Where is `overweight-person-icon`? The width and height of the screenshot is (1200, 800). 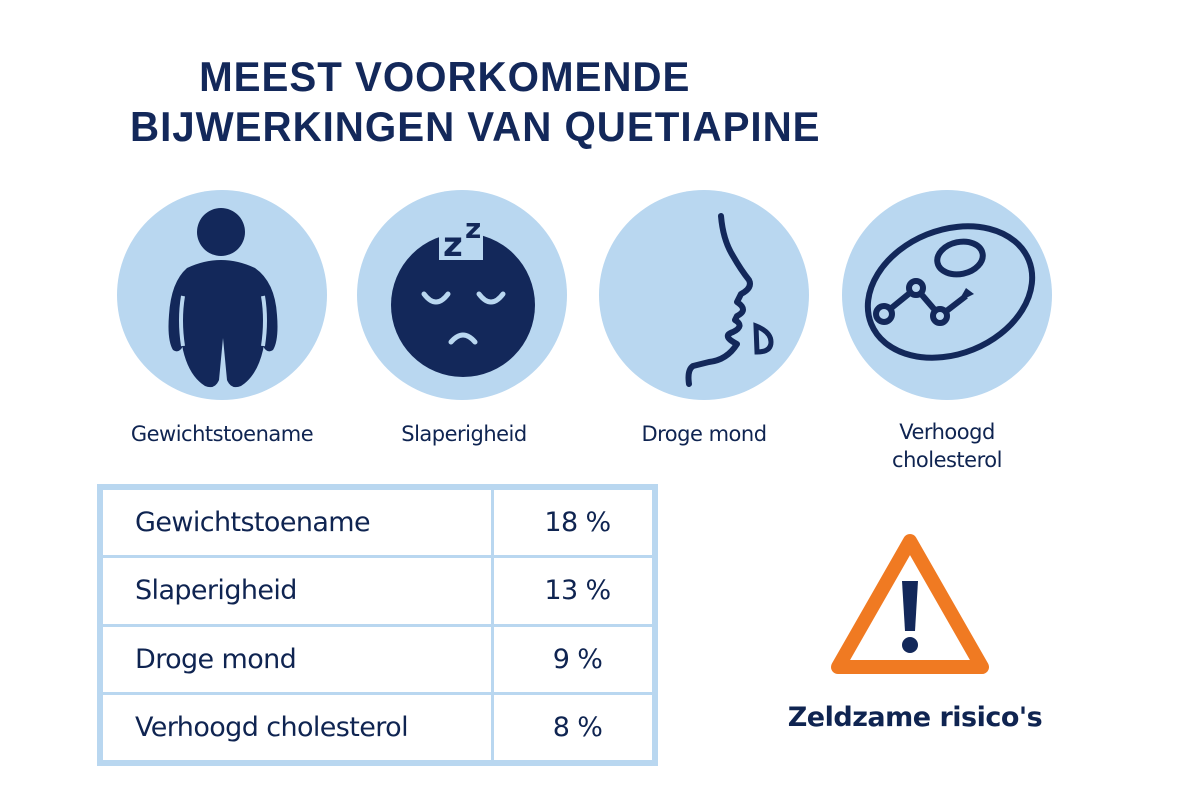 overweight-person-icon is located at coordinates (223, 298).